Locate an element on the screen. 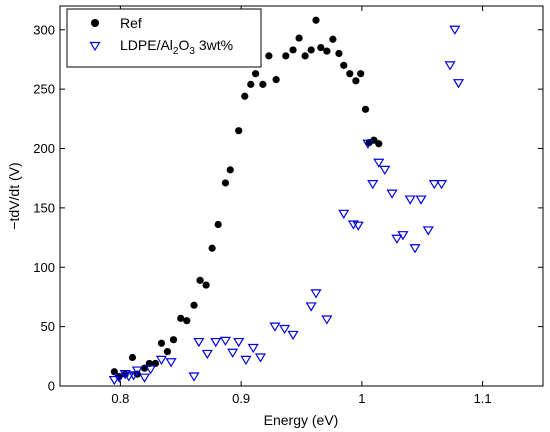 The width and height of the screenshot is (550, 432). legend-box is located at coordinates (164, 38).